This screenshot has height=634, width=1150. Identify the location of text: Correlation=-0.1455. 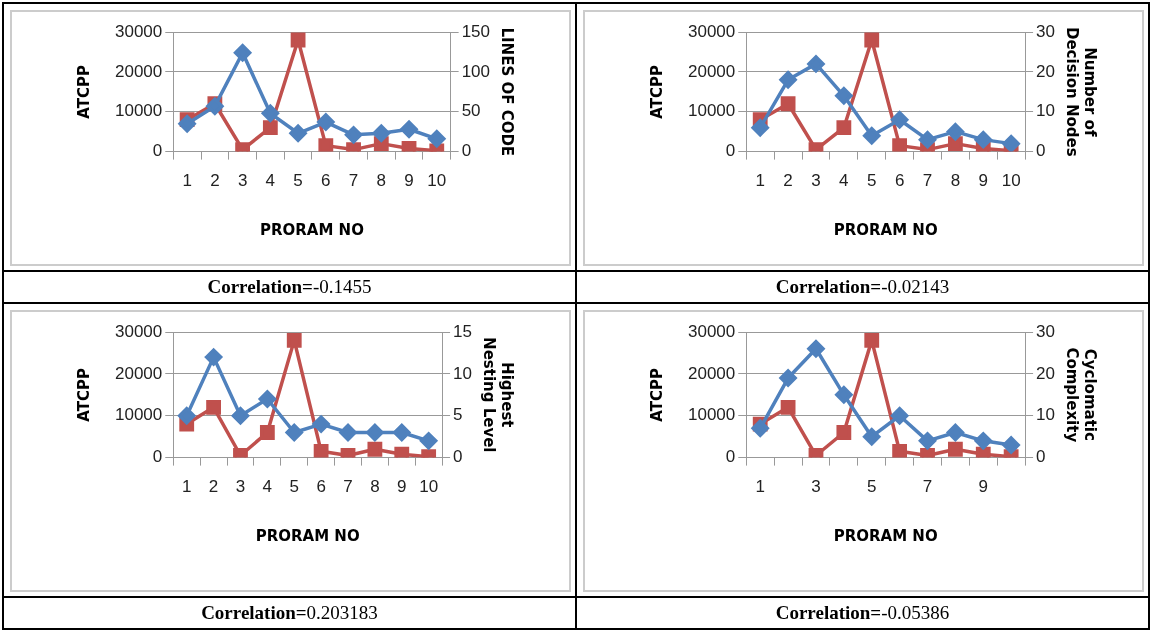
(289, 286).